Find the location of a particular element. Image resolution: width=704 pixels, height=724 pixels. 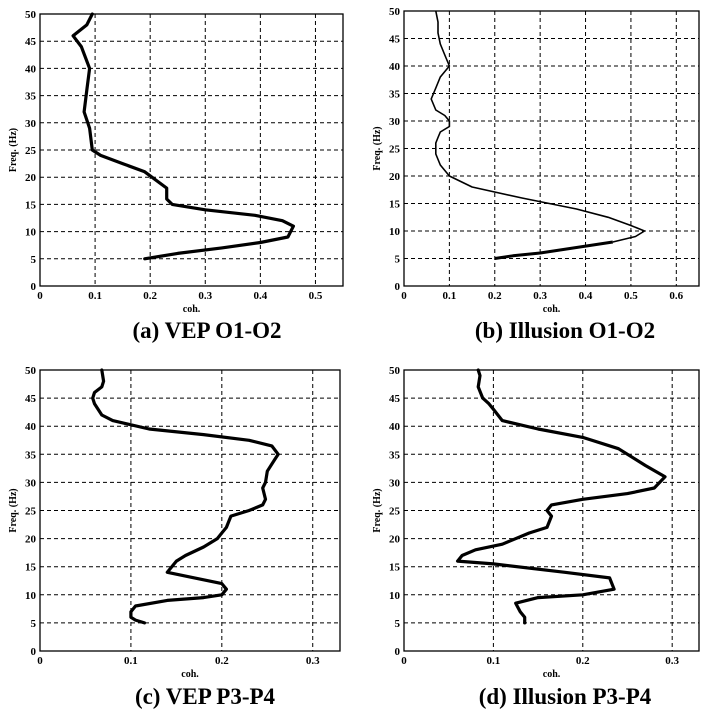

caption-c: (c) VEP P3-P4 is located at coordinates (205, 696).